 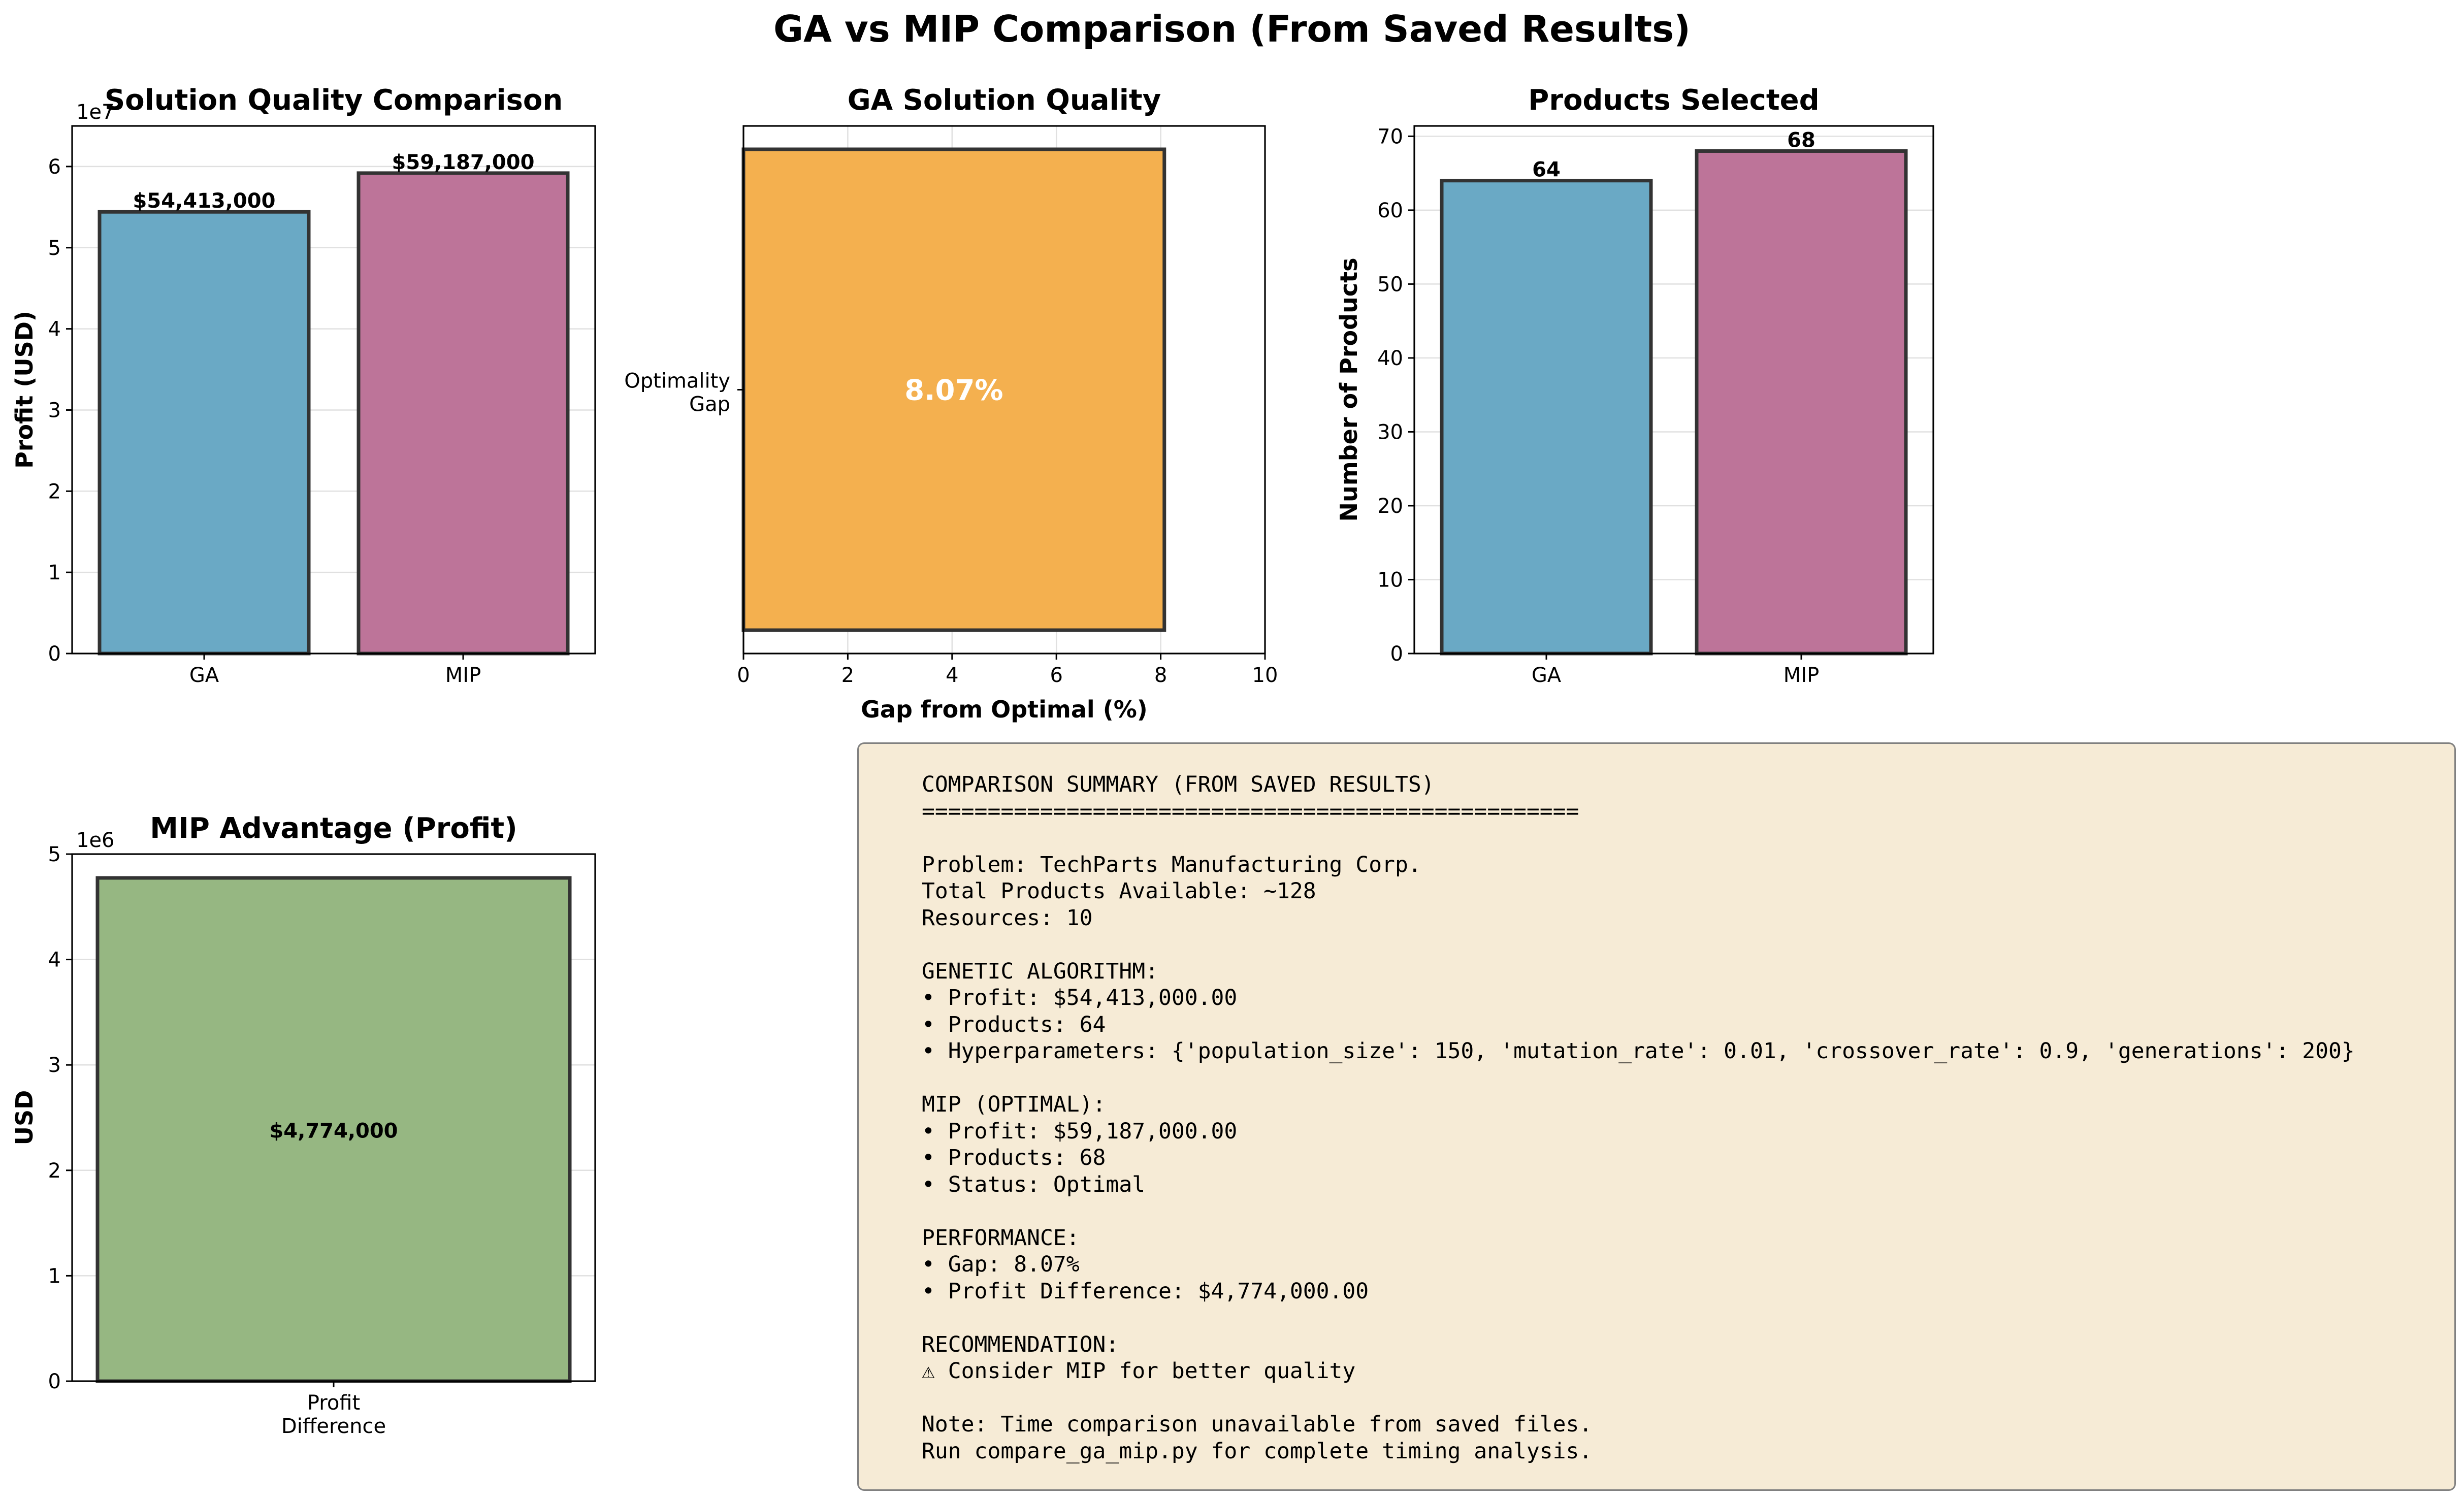 I want to click on bar-value-label: $54,413,000, so click(x=204, y=201).